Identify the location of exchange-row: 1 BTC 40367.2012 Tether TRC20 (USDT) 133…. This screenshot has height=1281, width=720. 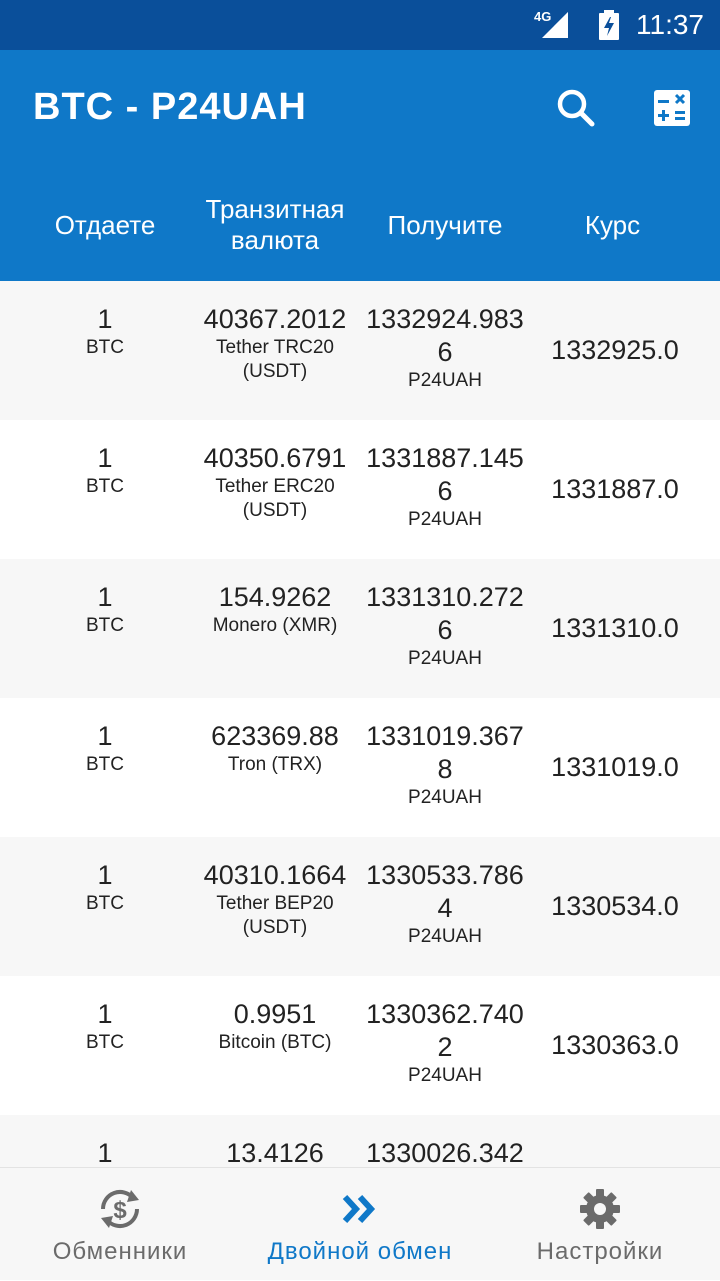
(360, 350).